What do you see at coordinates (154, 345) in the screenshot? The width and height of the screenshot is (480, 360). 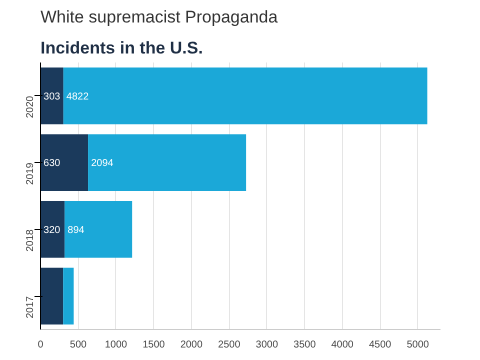 I see `x-tick-label: 1500` at bounding box center [154, 345].